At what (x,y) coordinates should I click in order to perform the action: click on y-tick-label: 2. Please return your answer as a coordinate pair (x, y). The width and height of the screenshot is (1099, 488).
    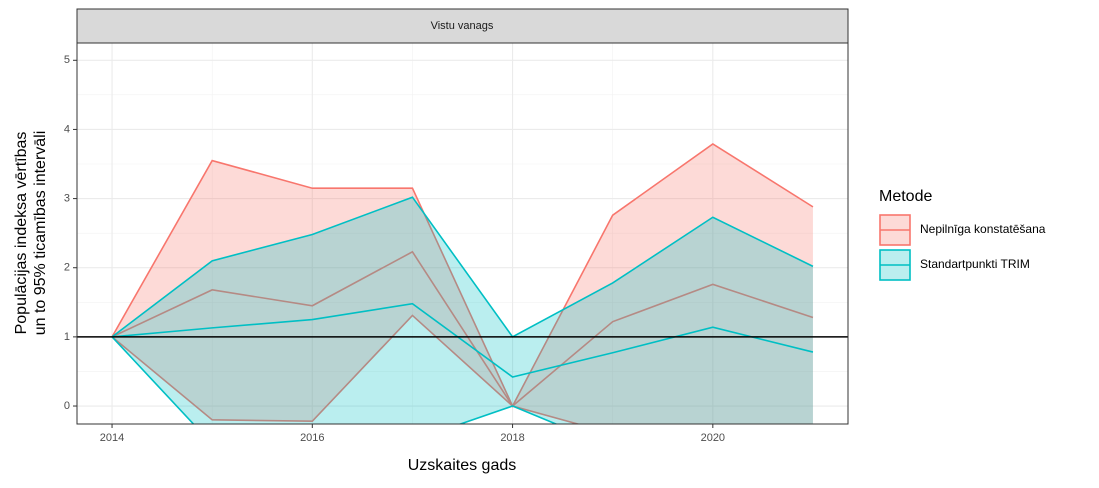
    Looking at the image, I should click on (67, 268).